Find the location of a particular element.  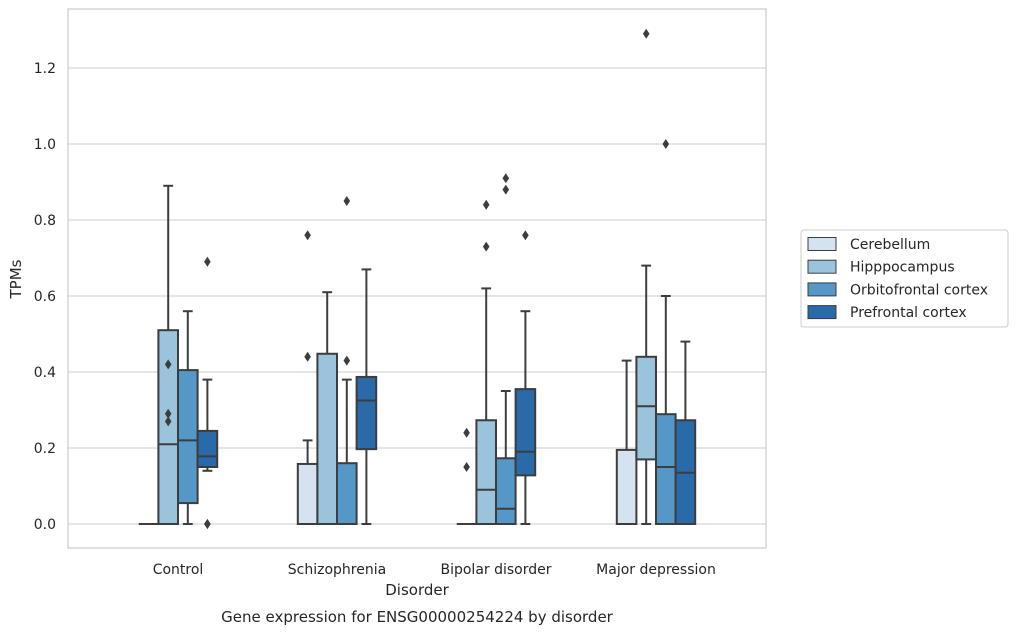

legend-label: Prefrontal cortex is located at coordinates (908, 313).